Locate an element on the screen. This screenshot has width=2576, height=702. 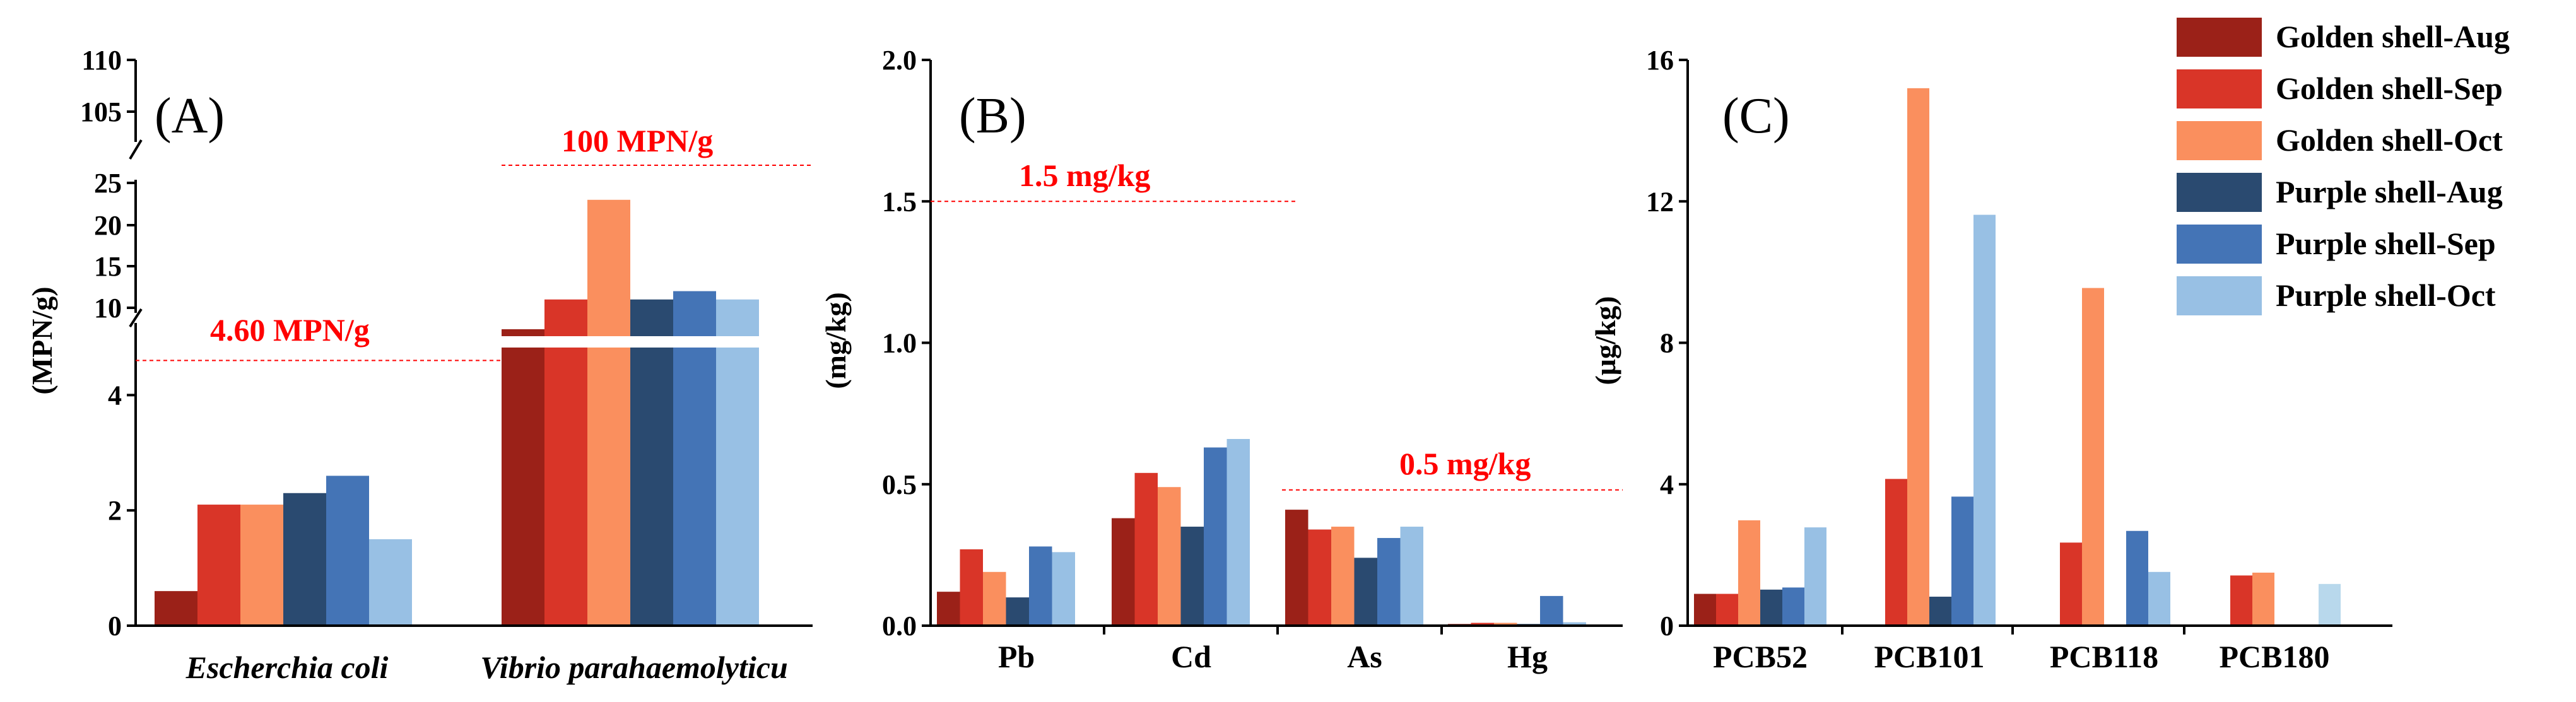
y-tick-label: 2 is located at coordinates (115, 510).